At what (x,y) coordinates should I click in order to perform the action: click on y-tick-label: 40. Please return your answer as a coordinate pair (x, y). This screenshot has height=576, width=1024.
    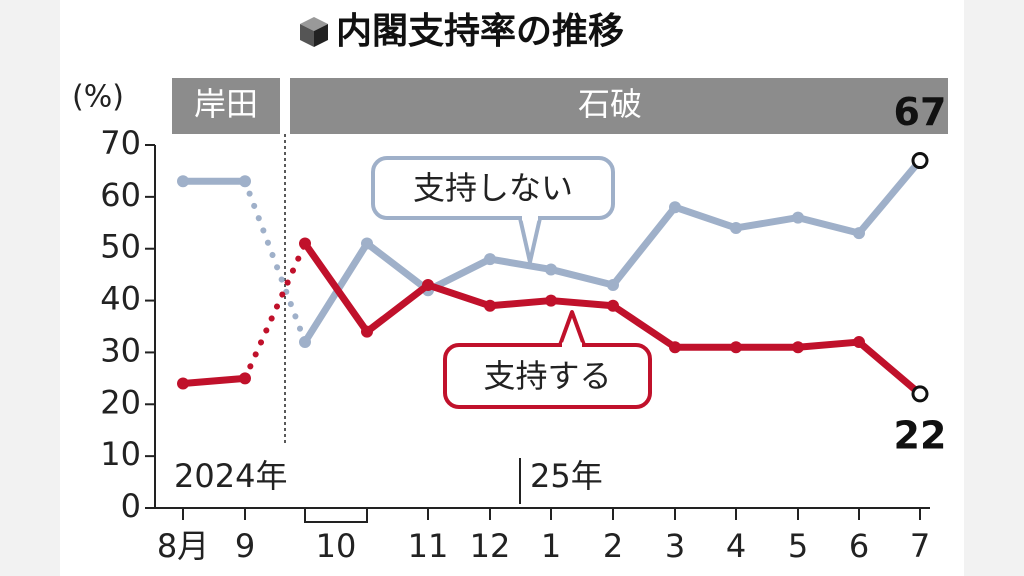
    Looking at the image, I should click on (120, 299).